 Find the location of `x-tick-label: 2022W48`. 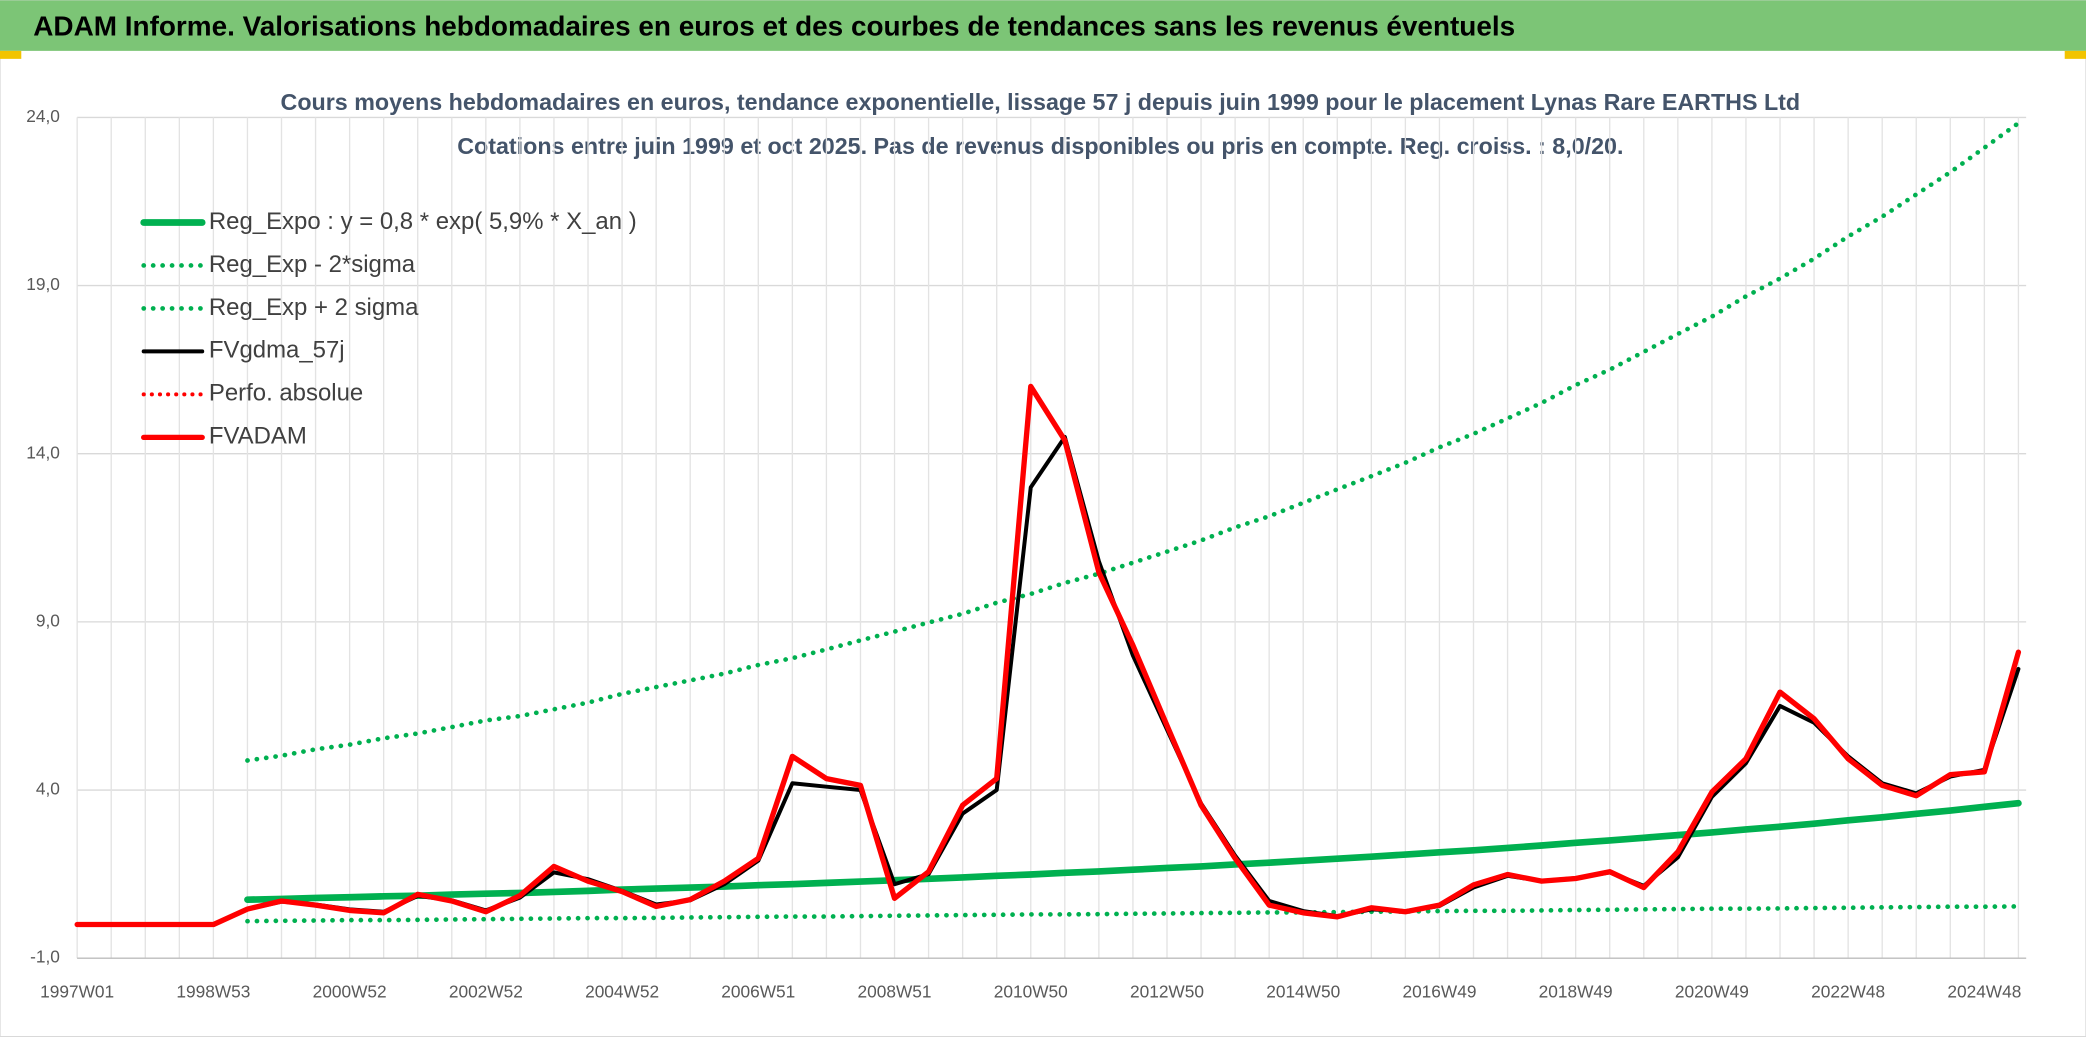

x-tick-label: 2022W48 is located at coordinates (1848, 991).